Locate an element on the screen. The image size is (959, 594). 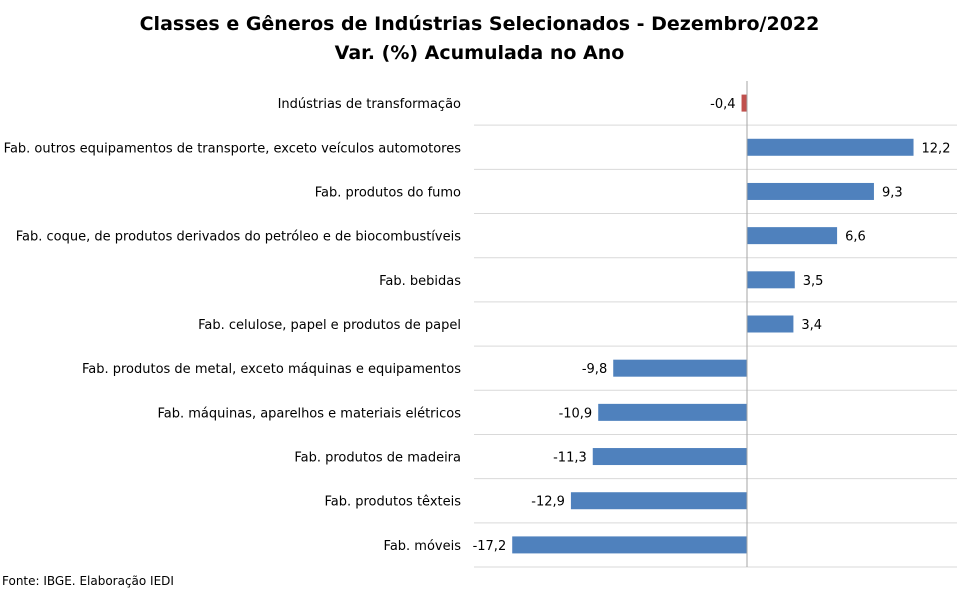
data-label: 3,5 is located at coordinates (813, 281).